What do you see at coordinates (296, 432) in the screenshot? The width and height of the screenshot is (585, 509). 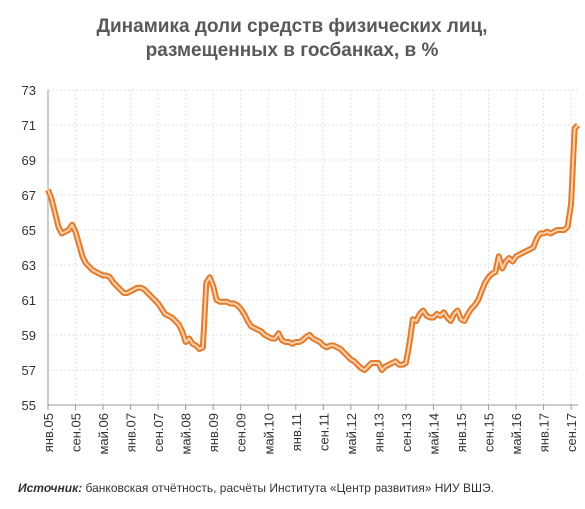 I see `x-tick-label: янв.11` at bounding box center [296, 432].